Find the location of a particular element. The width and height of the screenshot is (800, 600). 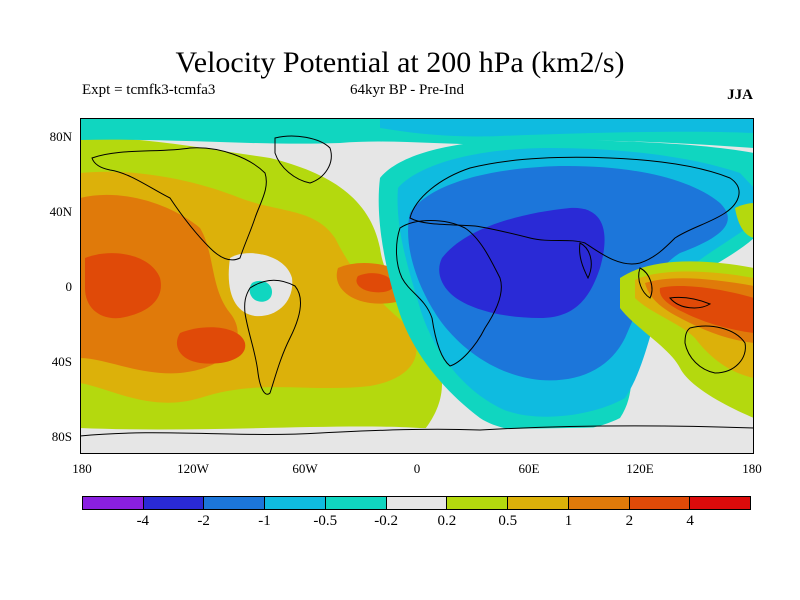

colorbar-label: 0.2 is located at coordinates (447, 521).